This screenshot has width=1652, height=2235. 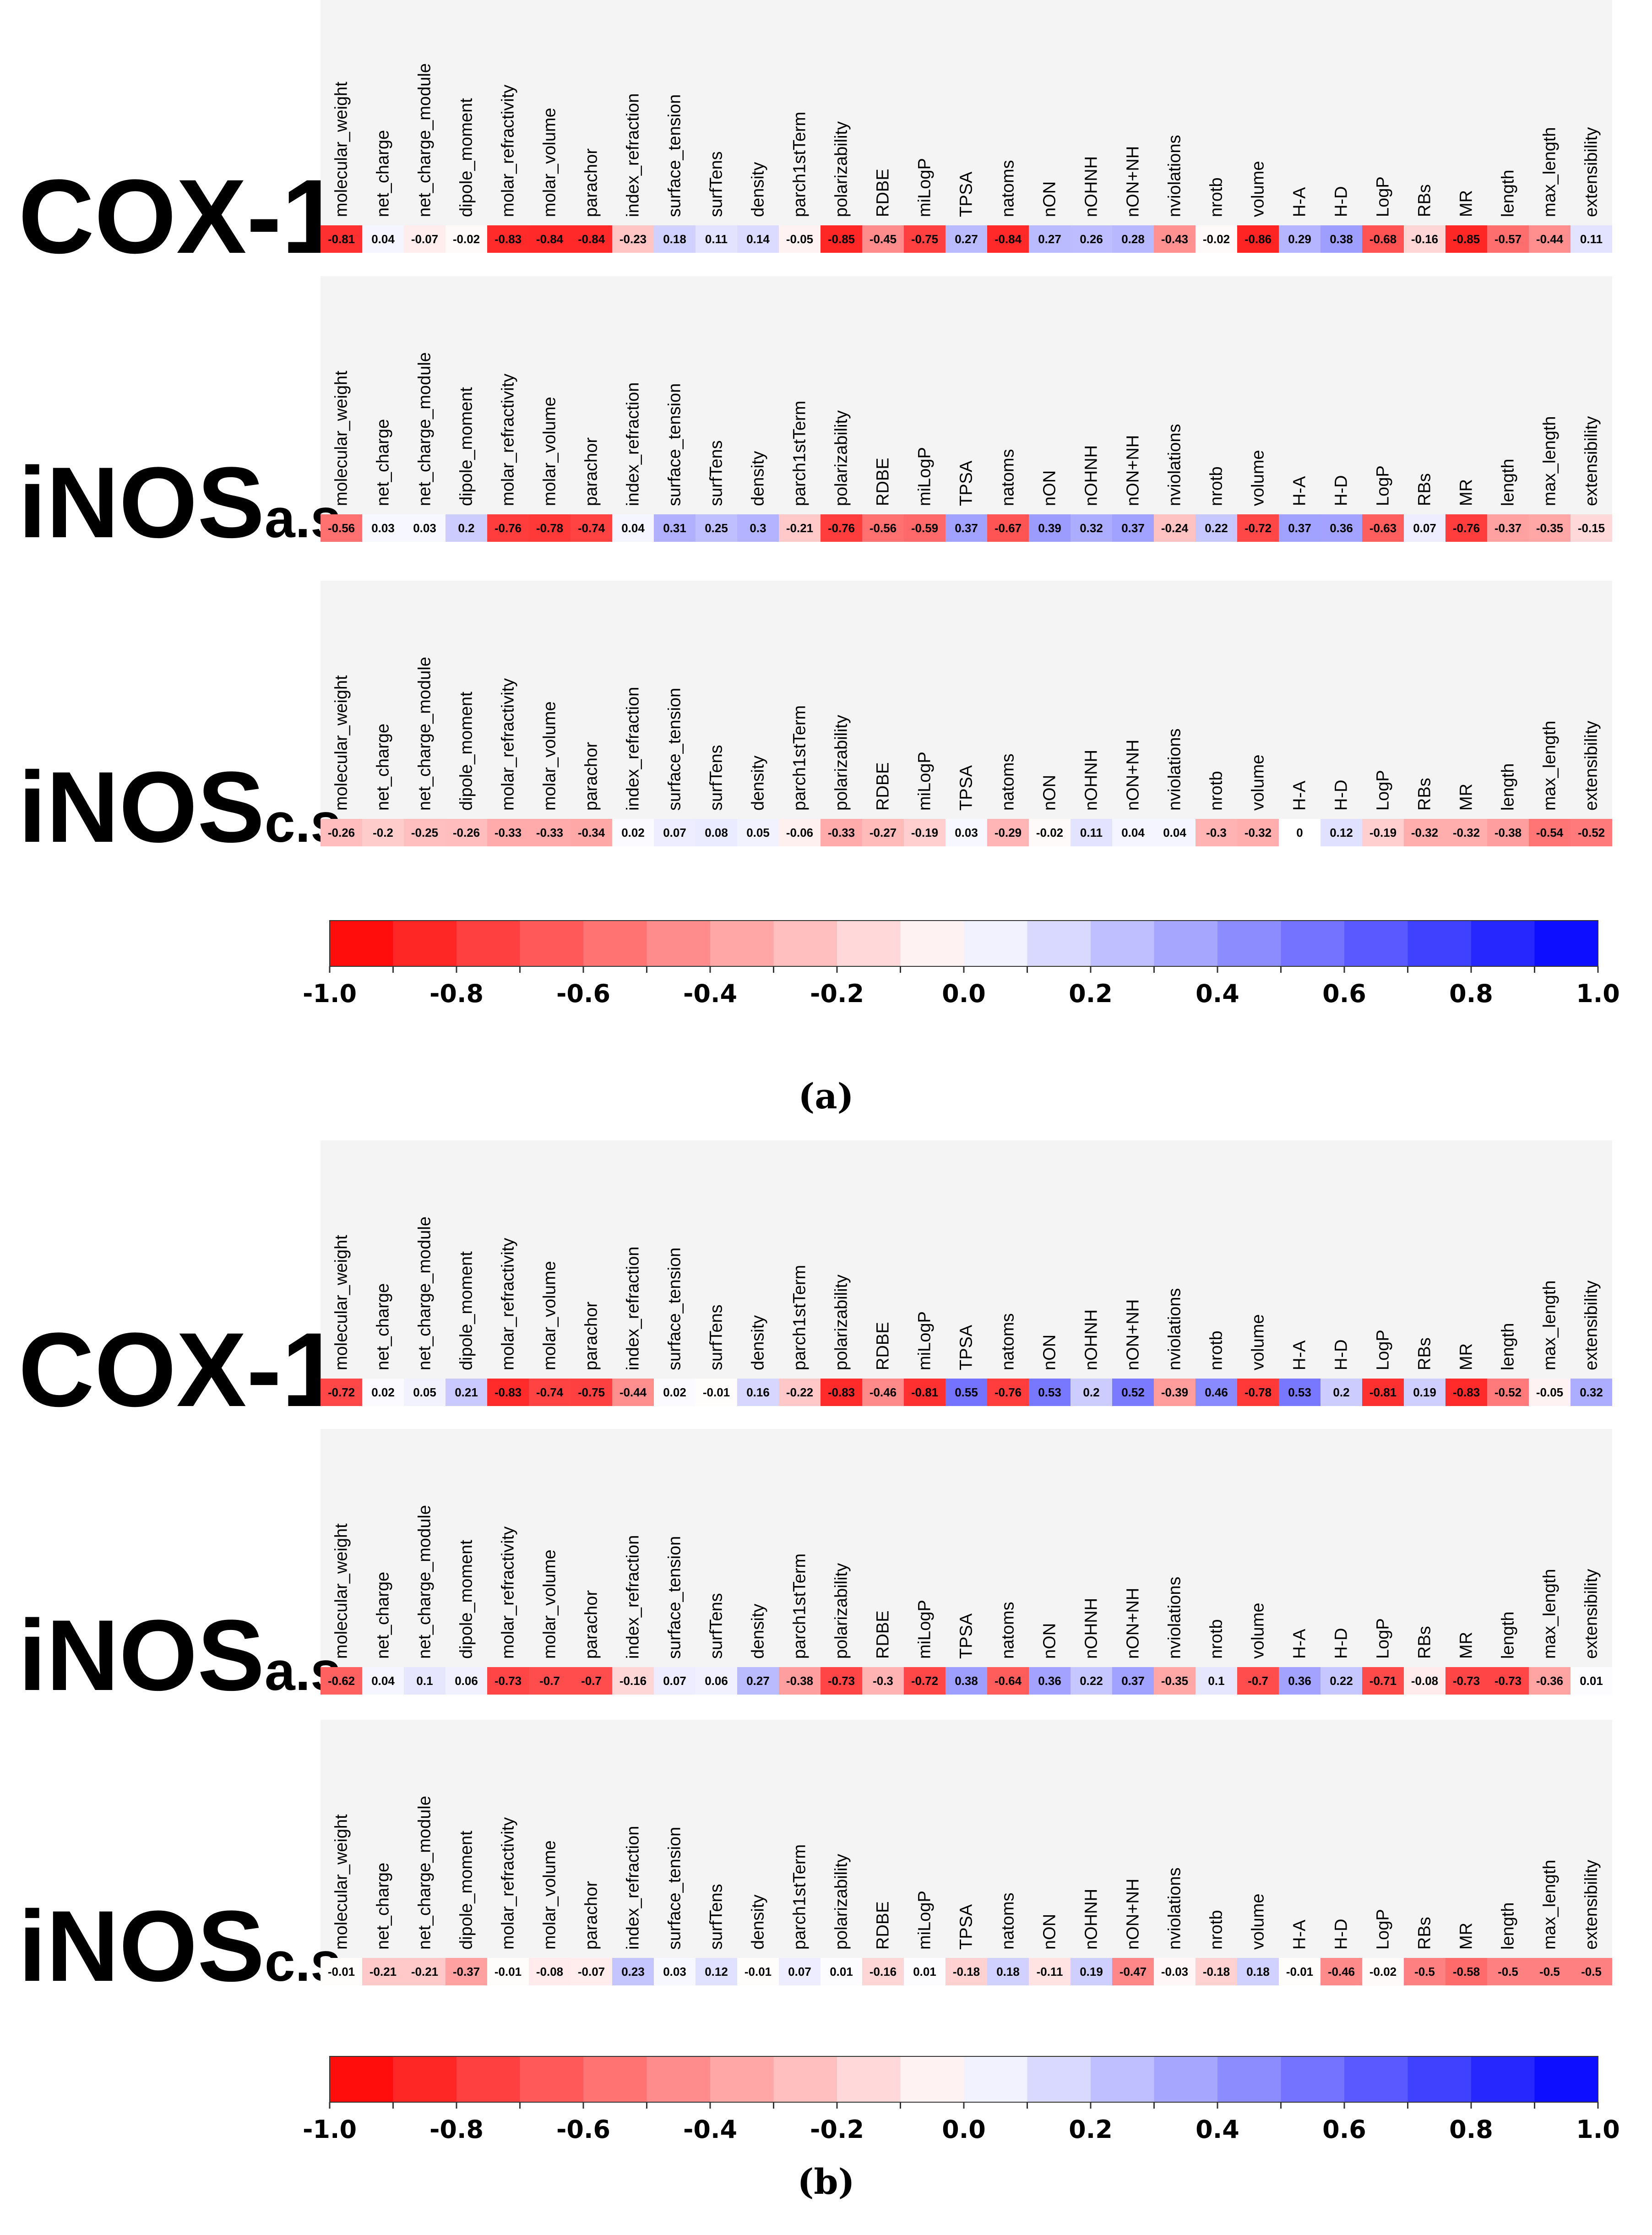 I want to click on descriptor-label: nON, so click(x=1050, y=488).